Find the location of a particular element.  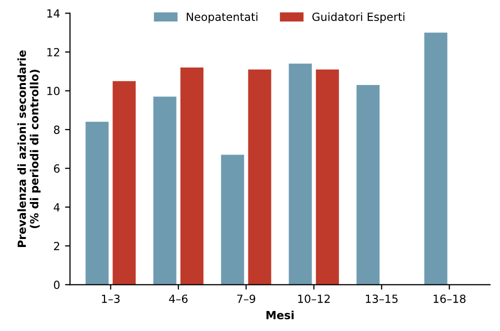

y-axis-title: Prevalenza di azioni secondarie (% di periodi di controllo) is located at coordinates (29, 149).